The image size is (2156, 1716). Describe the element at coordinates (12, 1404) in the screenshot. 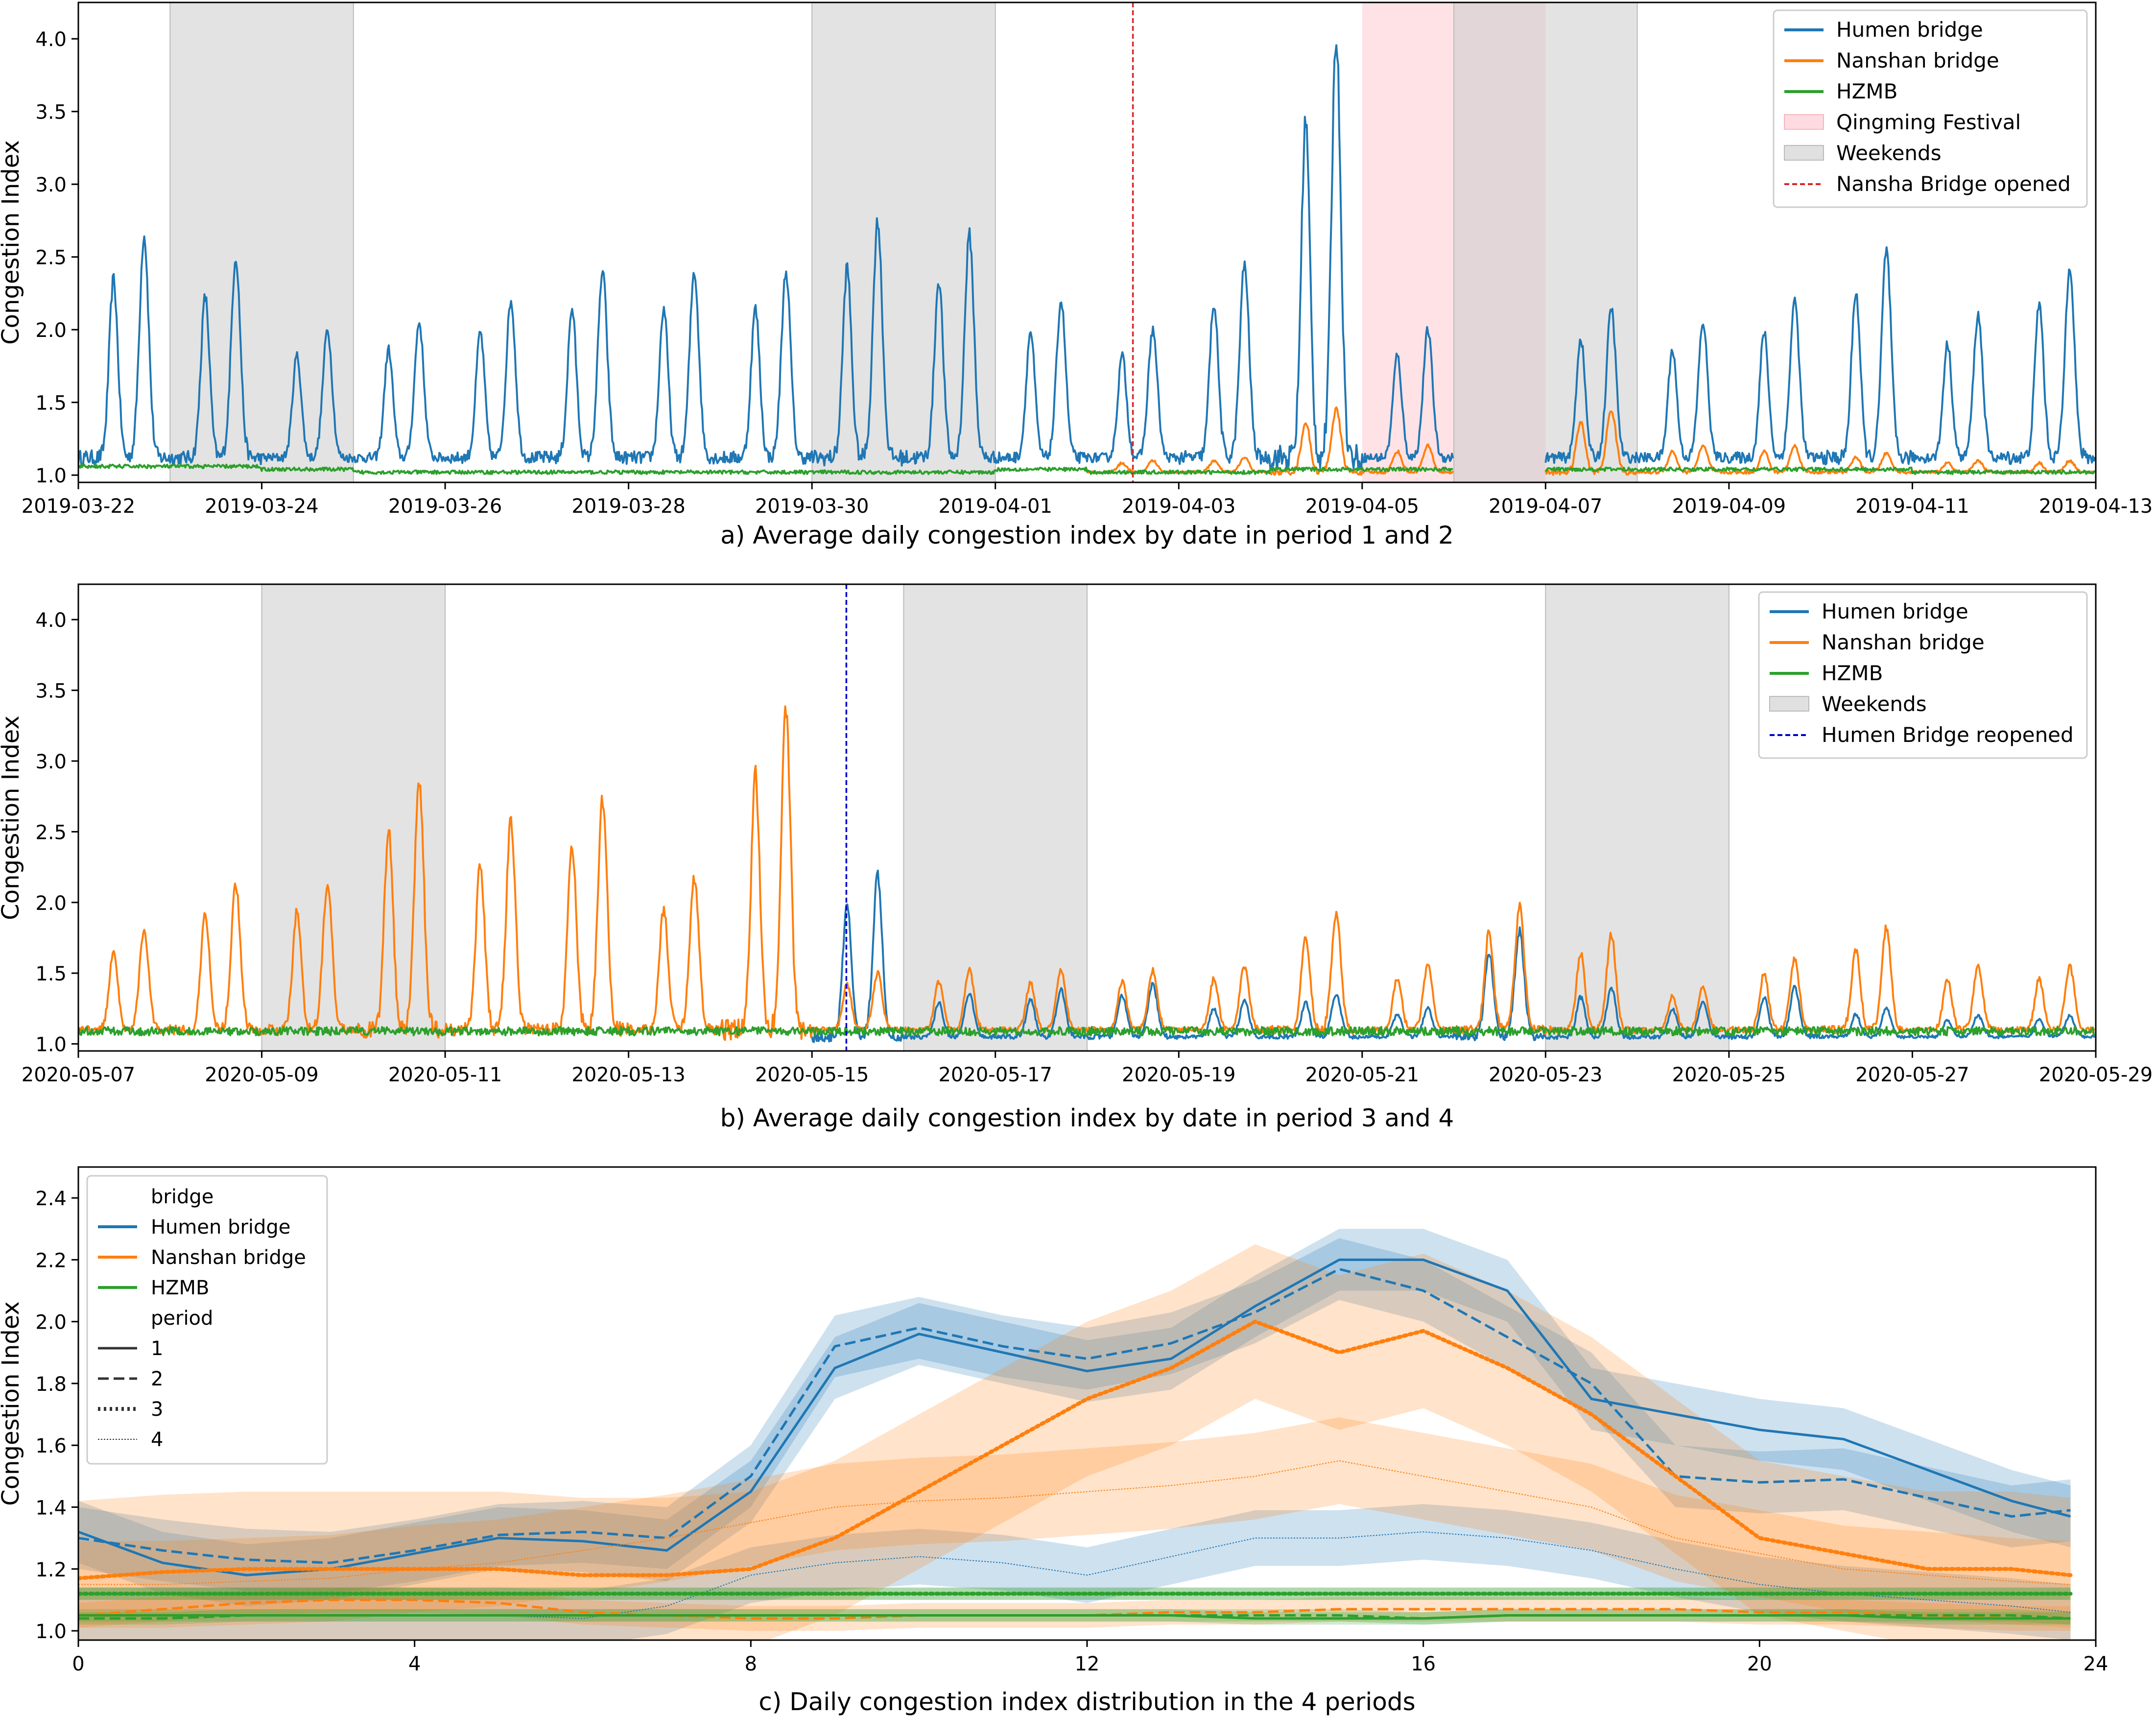

I see `panel-c-ylabel: Congestion Index` at that location.